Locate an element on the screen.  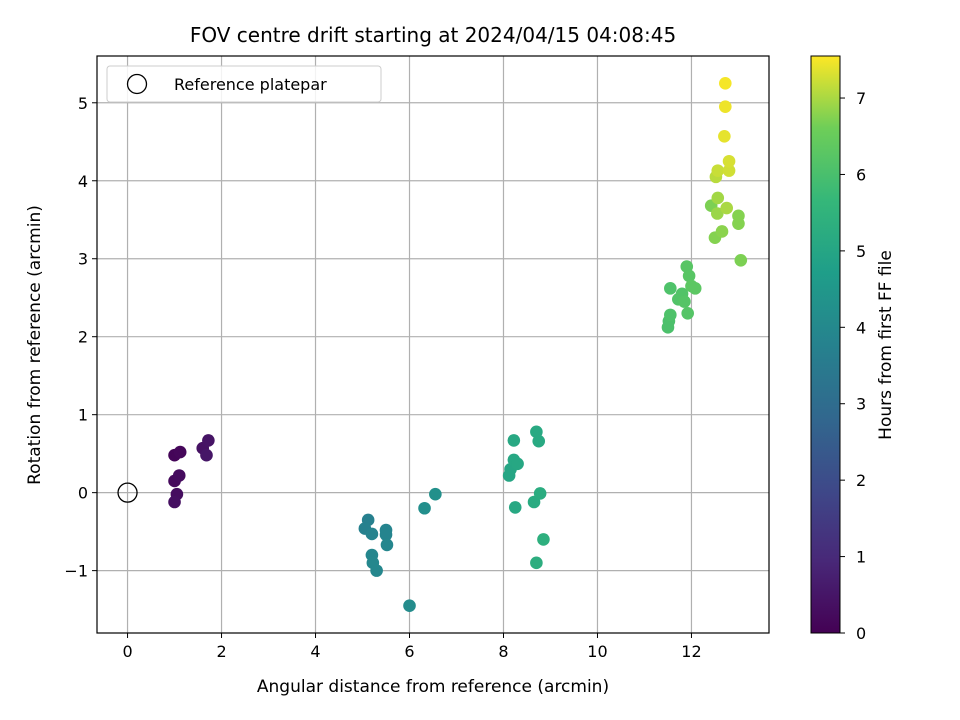
colorbar-tick-label: 5 is located at coordinates (861, 251).